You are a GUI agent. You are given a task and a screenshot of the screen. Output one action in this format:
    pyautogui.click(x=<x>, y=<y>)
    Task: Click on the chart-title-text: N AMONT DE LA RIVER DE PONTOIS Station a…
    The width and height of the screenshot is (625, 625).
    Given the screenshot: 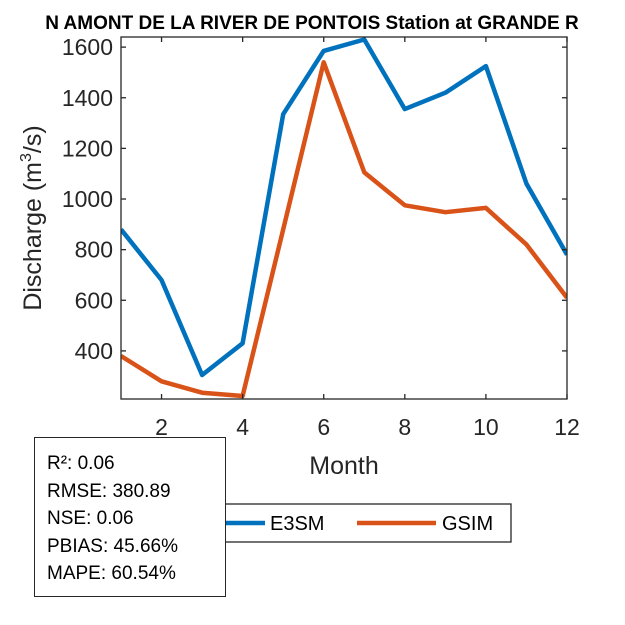 What is the action you would take?
    pyautogui.click(x=312, y=23)
    